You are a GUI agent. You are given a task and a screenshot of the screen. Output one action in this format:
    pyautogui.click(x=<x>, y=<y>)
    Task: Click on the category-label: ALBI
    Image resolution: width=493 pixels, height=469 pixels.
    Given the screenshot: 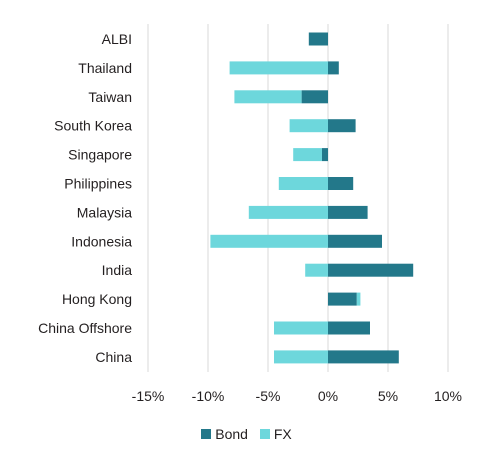 What is the action you would take?
    pyautogui.click(x=117, y=39)
    